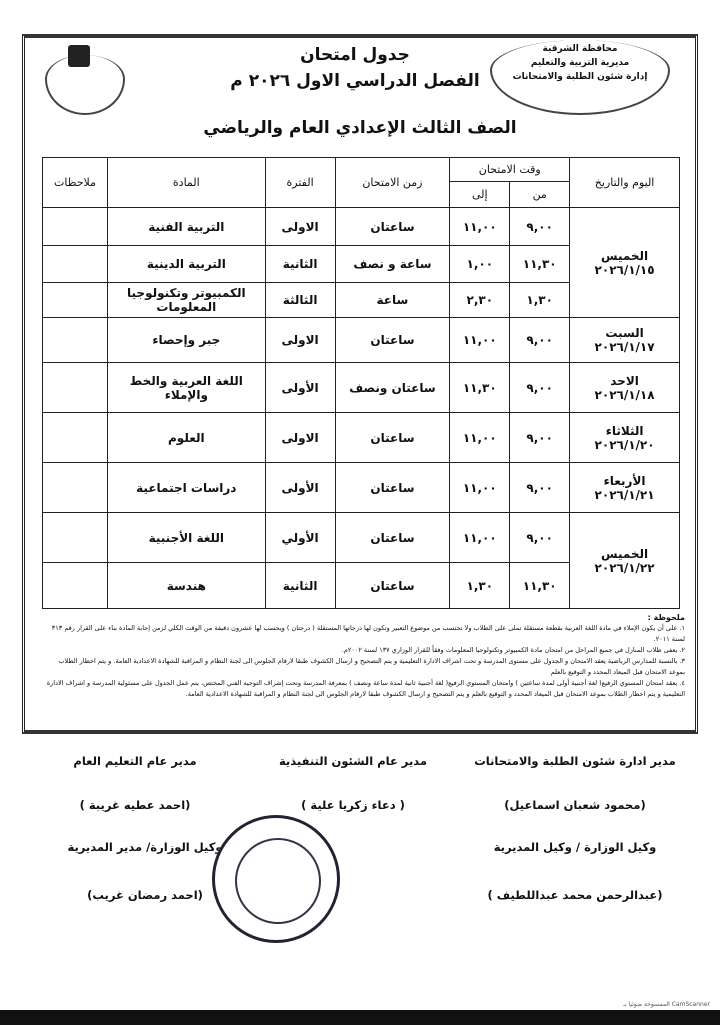 This screenshot has width=720, height=1025. What do you see at coordinates (480, 300) in the screenshot?
I see `to-cell: ٢,٣٠` at bounding box center [480, 300].